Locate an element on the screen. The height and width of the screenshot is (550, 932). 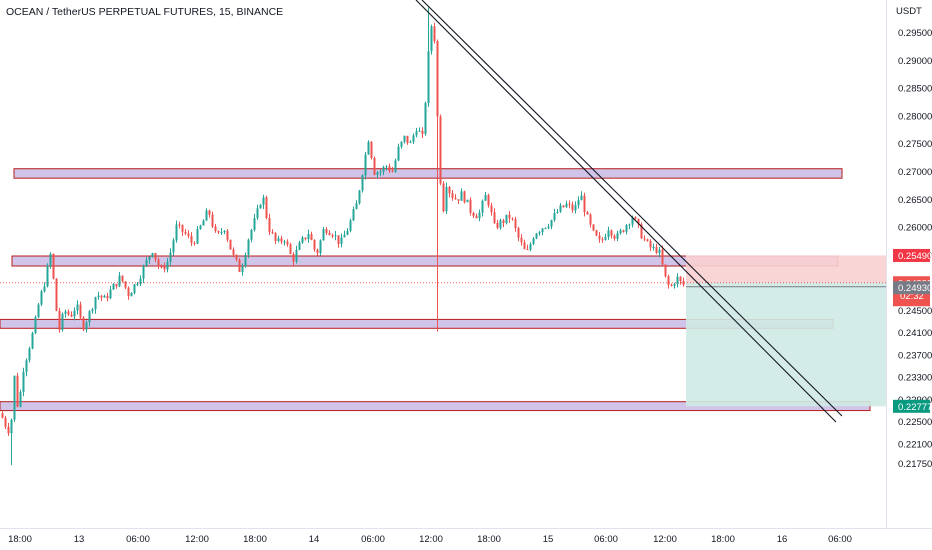
x-tick-label: 13 is located at coordinates (79, 539).